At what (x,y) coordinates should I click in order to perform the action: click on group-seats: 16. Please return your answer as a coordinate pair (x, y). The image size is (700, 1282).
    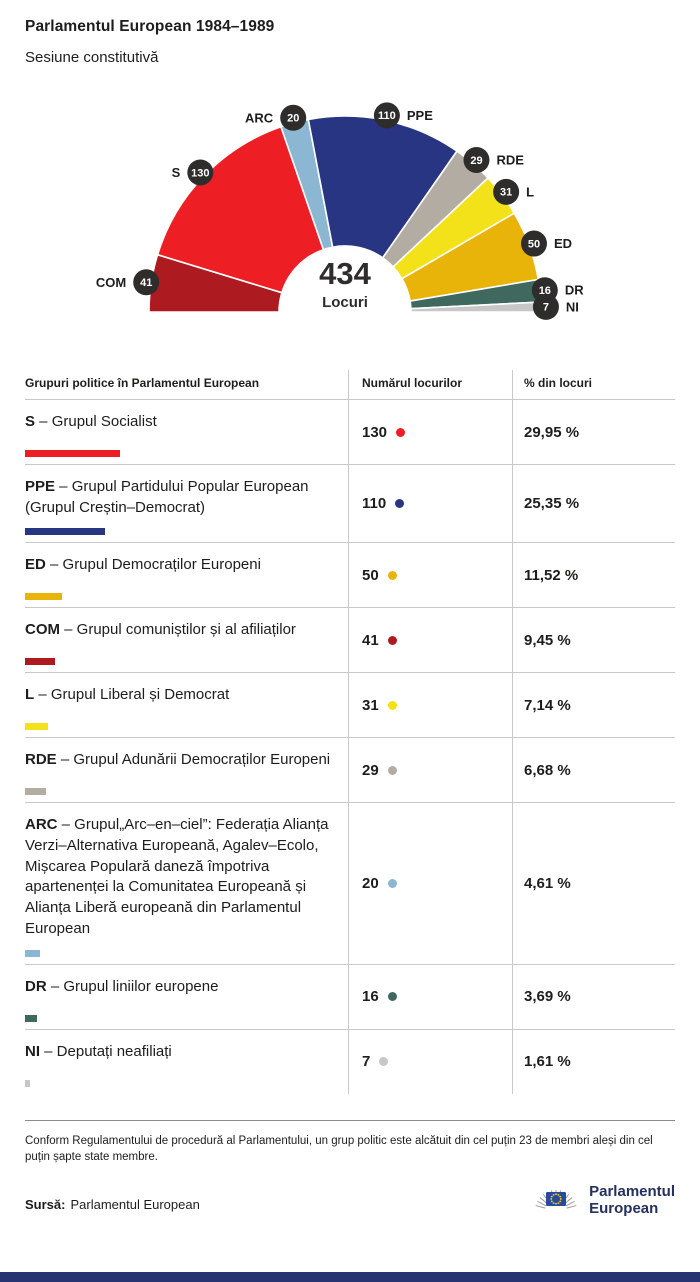
    Looking at the image, I should click on (370, 996).